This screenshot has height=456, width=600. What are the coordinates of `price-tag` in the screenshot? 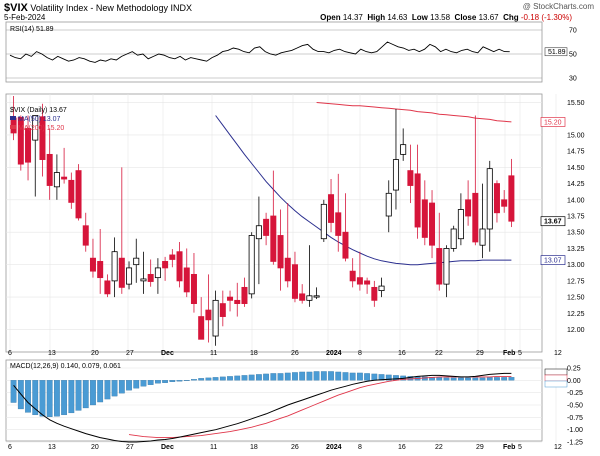 It's located at (553, 221).